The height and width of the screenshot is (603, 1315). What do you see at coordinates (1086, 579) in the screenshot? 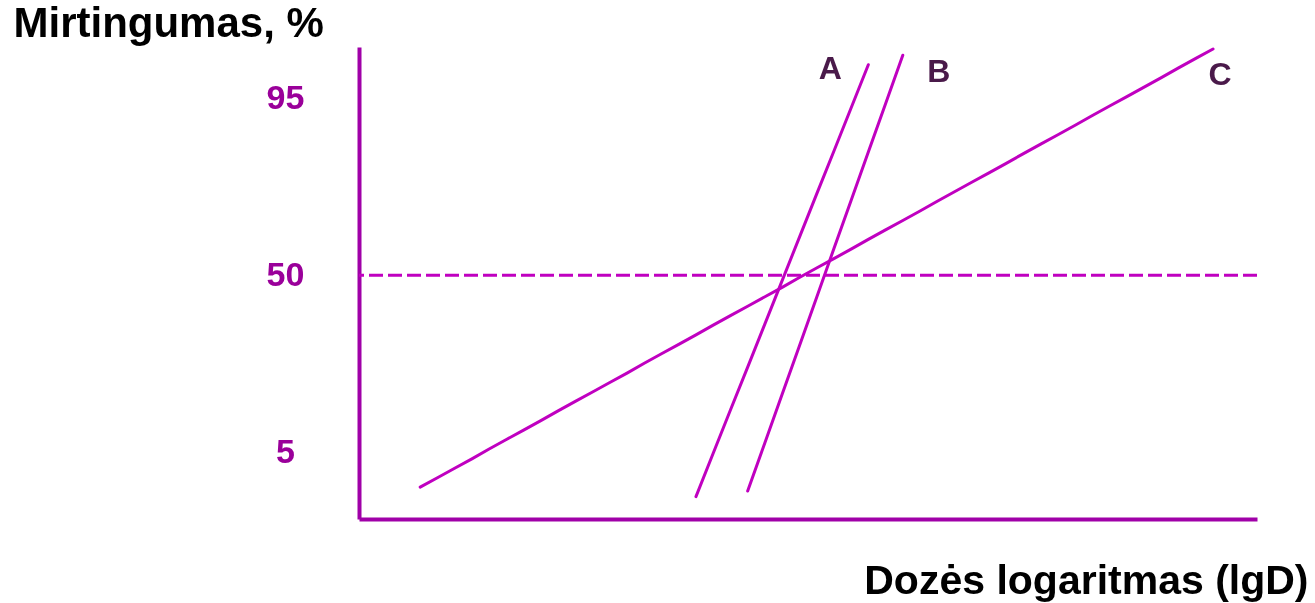
I see `x-axis-title: Dozės logaritmas (lgD)` at bounding box center [1086, 579].